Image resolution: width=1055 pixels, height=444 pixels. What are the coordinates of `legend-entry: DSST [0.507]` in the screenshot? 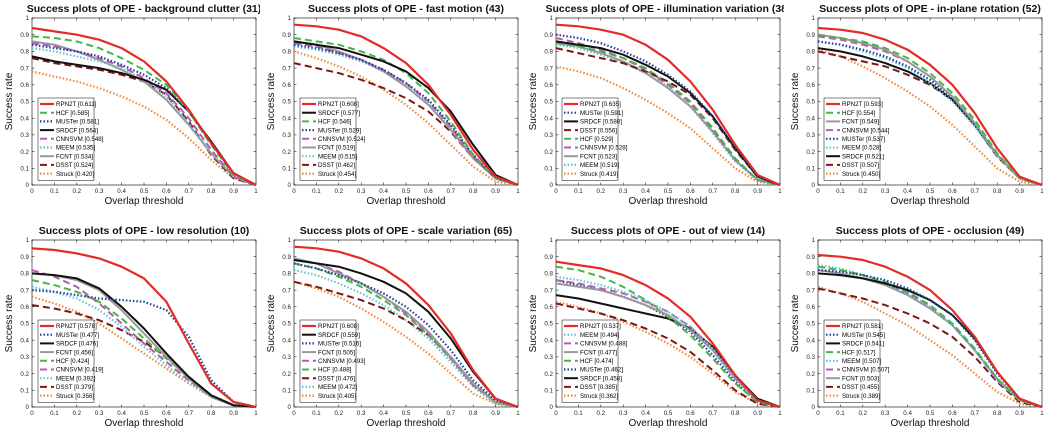 It's located at (860, 165).